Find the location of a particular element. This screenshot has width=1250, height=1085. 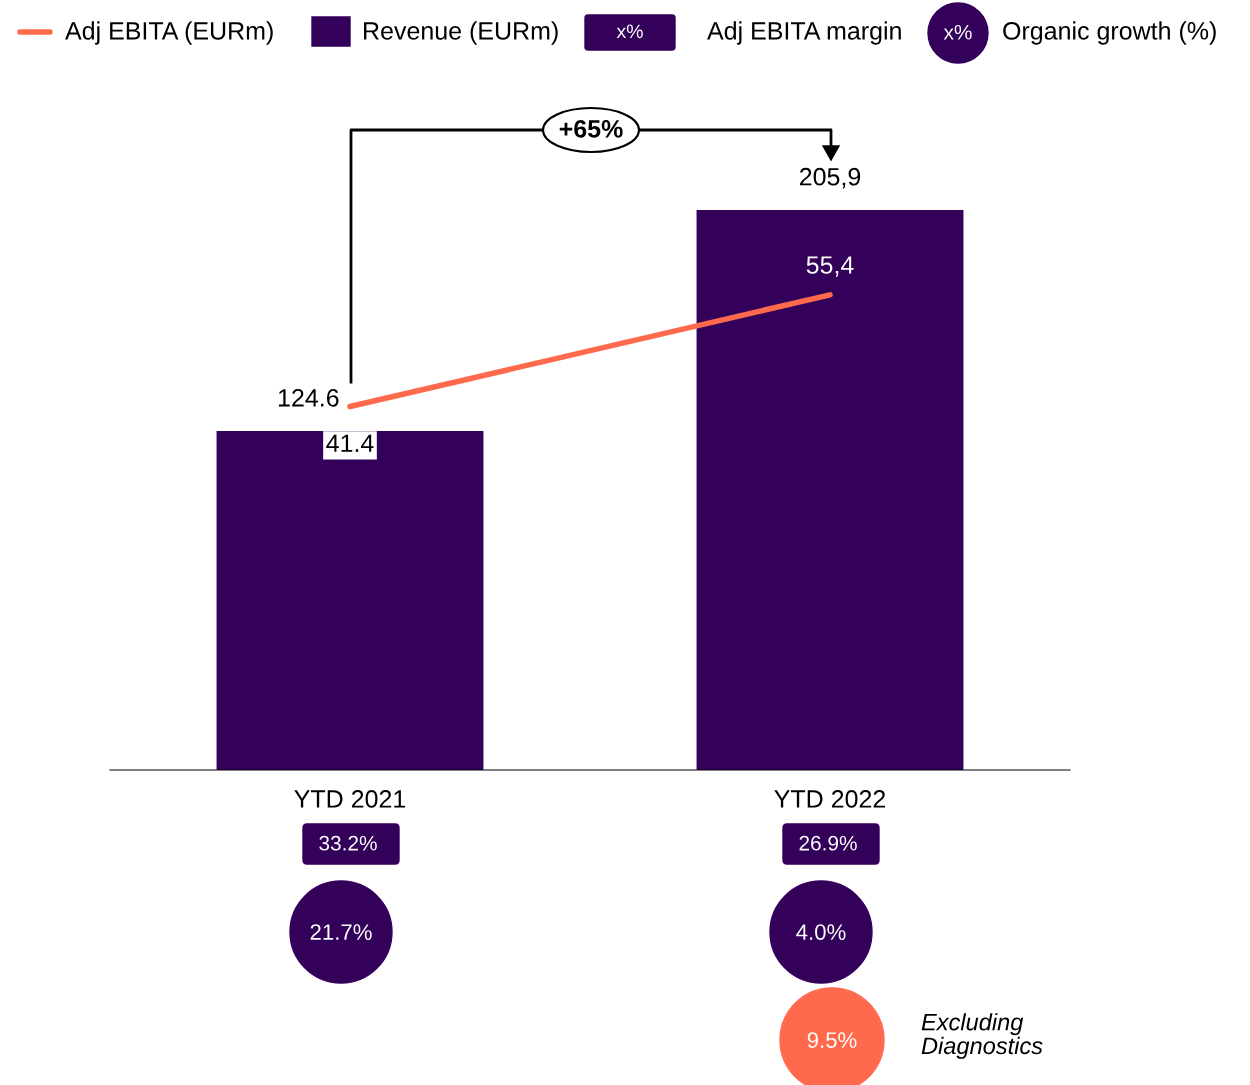

legend-label: Revenue (EURm) is located at coordinates (461, 33).